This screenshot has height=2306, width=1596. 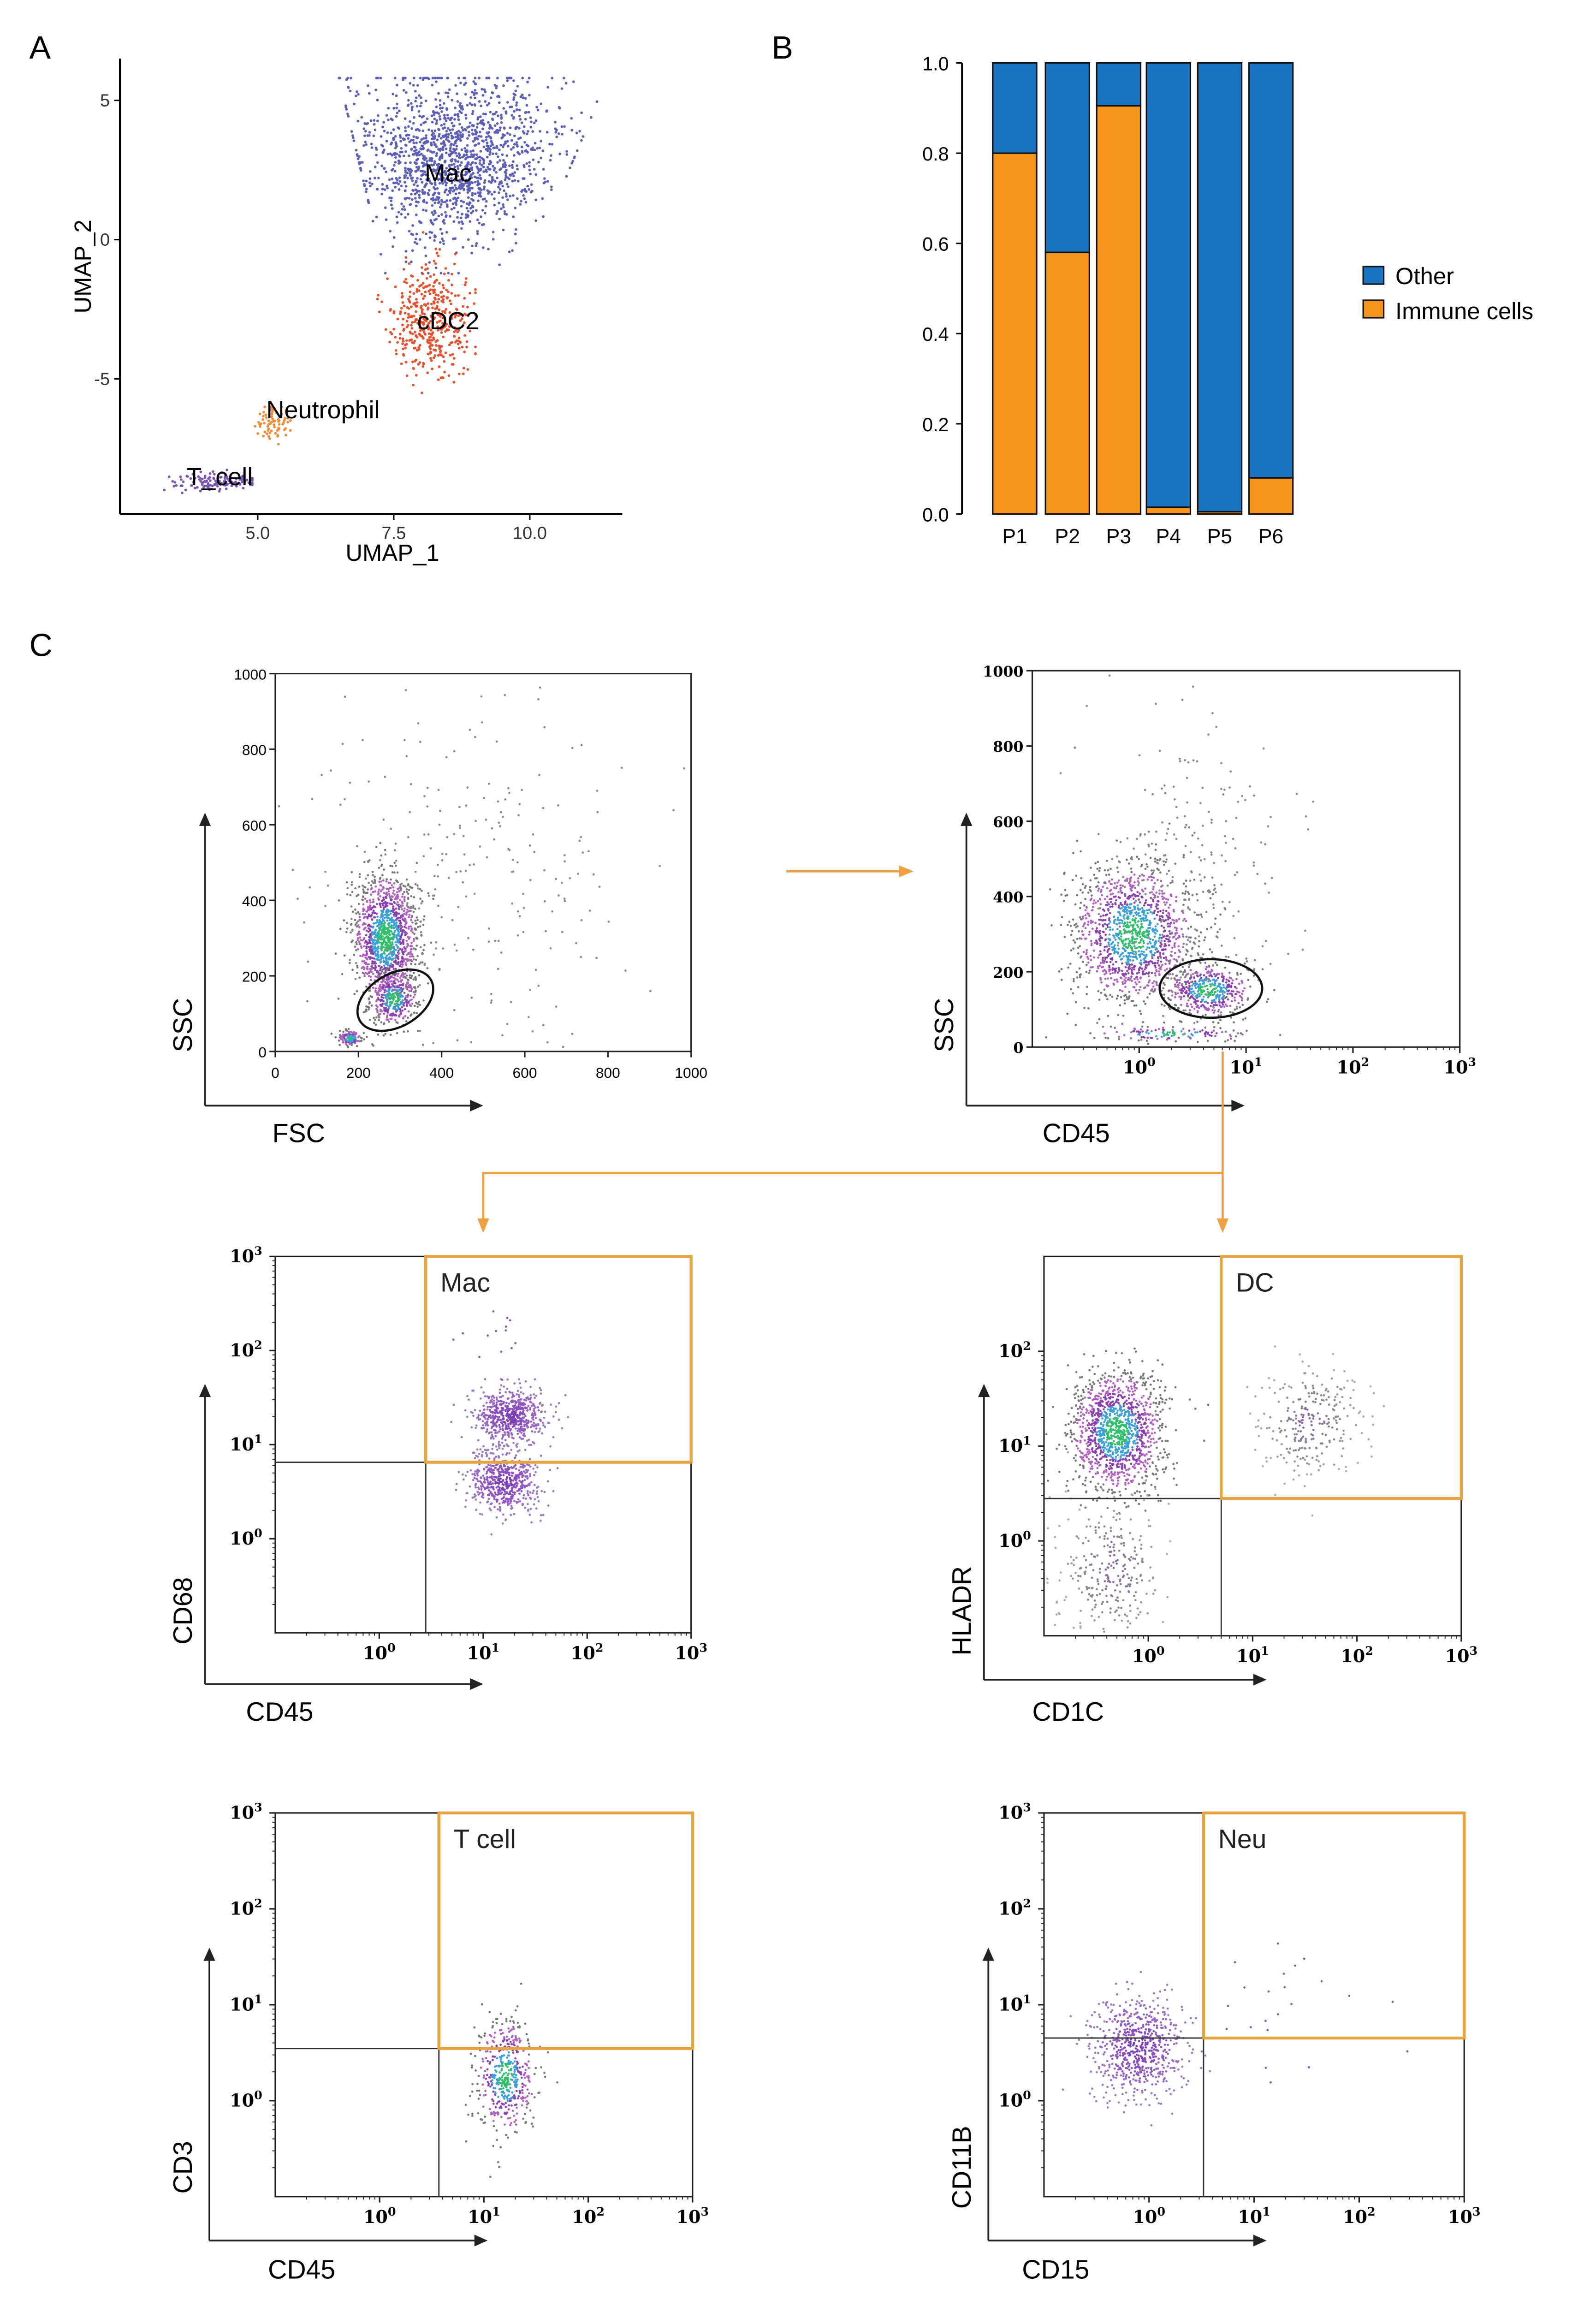 I want to click on legend-label-immune: Immune cells, so click(x=1464, y=311).